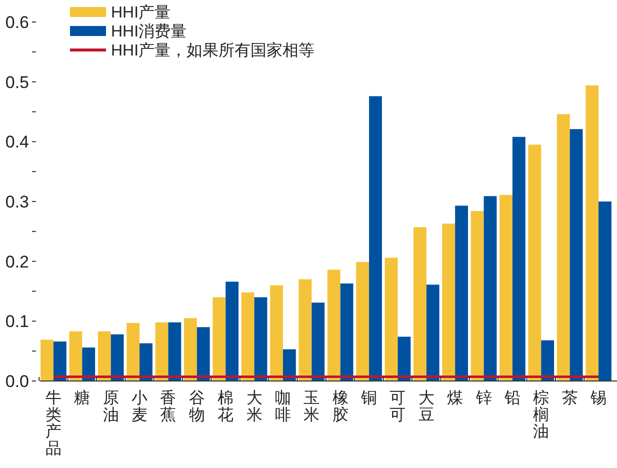  Describe the element at coordinates (168, 406) in the screenshot. I see `x-tick-label: 香蕉` at that location.